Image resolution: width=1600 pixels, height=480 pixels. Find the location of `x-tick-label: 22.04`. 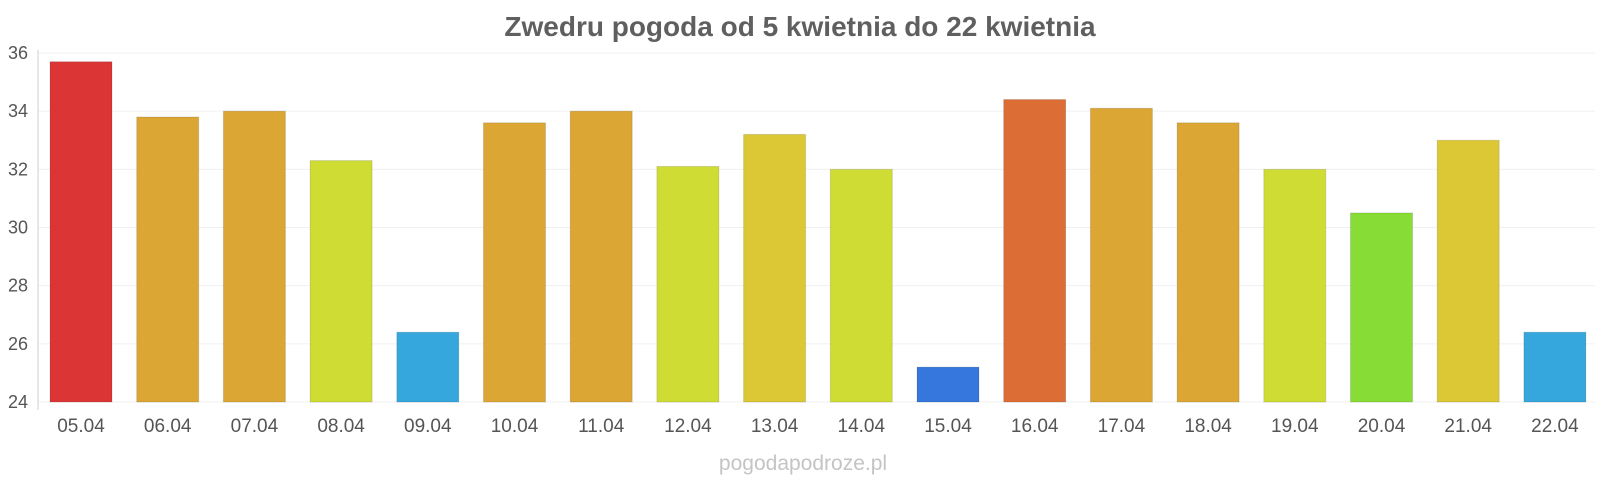

x-tick-label: 22.04 is located at coordinates (1555, 426).